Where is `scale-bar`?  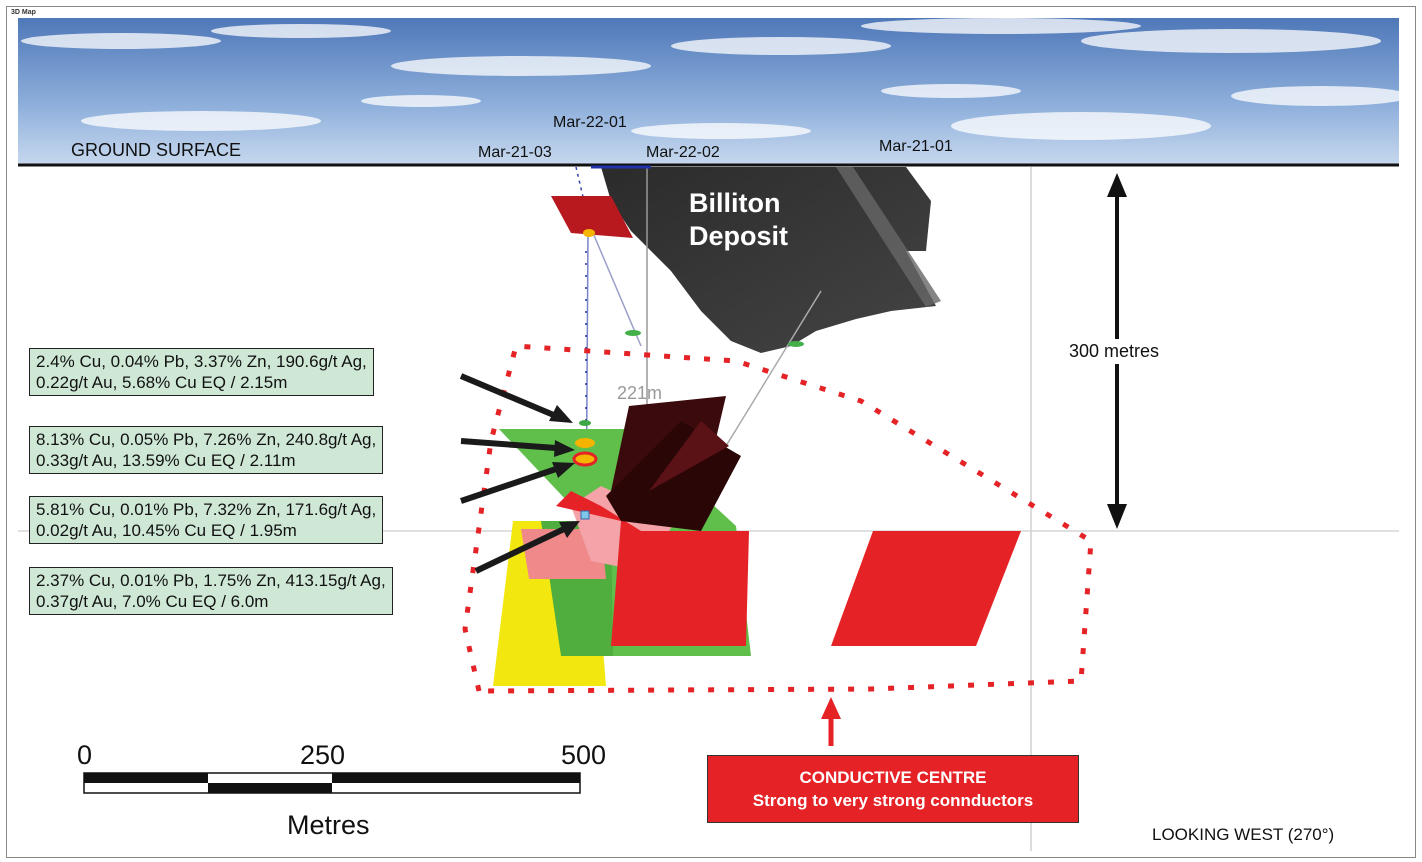 scale-bar is located at coordinates (332, 783).